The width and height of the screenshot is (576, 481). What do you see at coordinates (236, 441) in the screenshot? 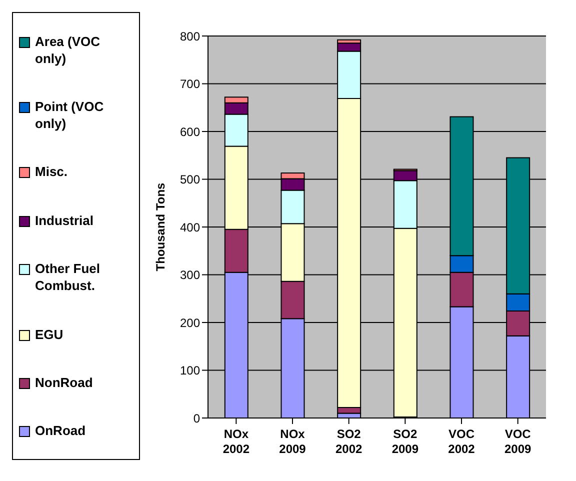
I see `x-tick-label: NOx 2002` at bounding box center [236, 441].